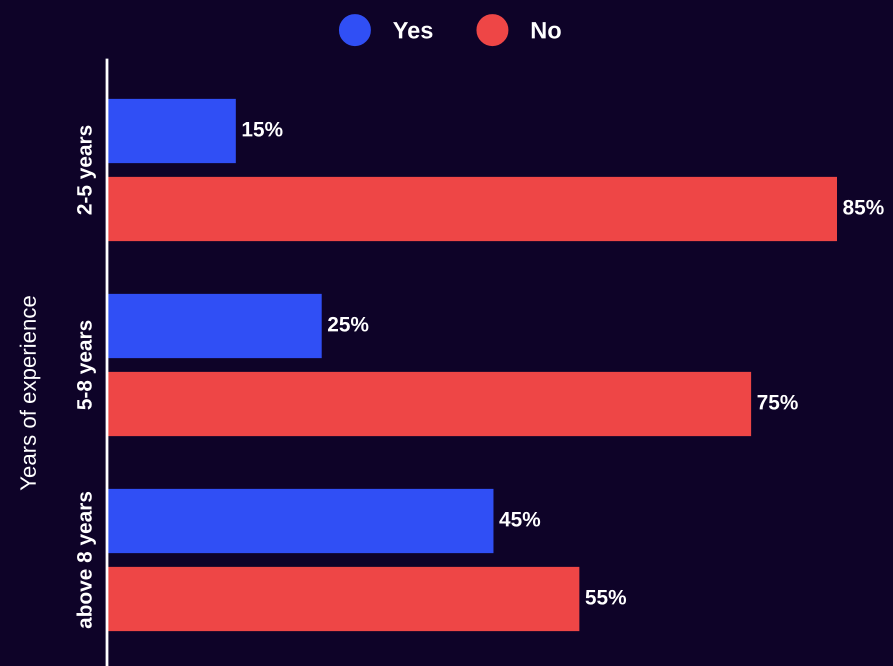  What do you see at coordinates (546, 30) in the screenshot?
I see `legend-label: No` at bounding box center [546, 30].